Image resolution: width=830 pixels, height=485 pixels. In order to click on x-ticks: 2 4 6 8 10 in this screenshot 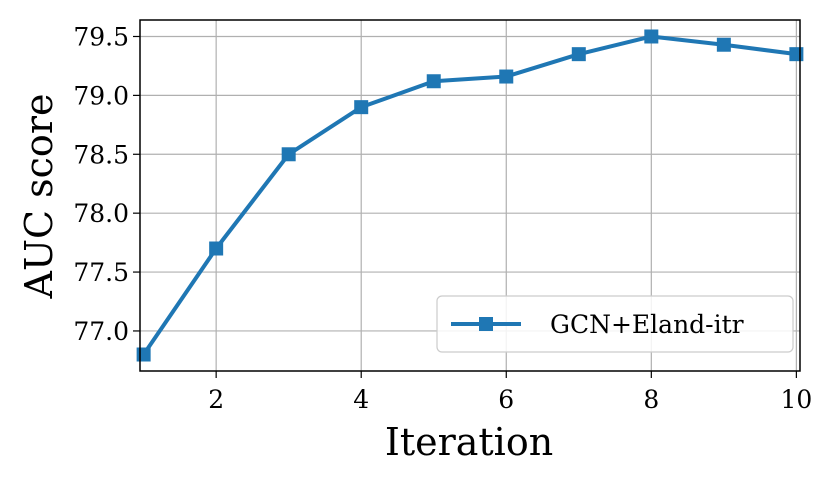, I will do `click(510, 392)`.